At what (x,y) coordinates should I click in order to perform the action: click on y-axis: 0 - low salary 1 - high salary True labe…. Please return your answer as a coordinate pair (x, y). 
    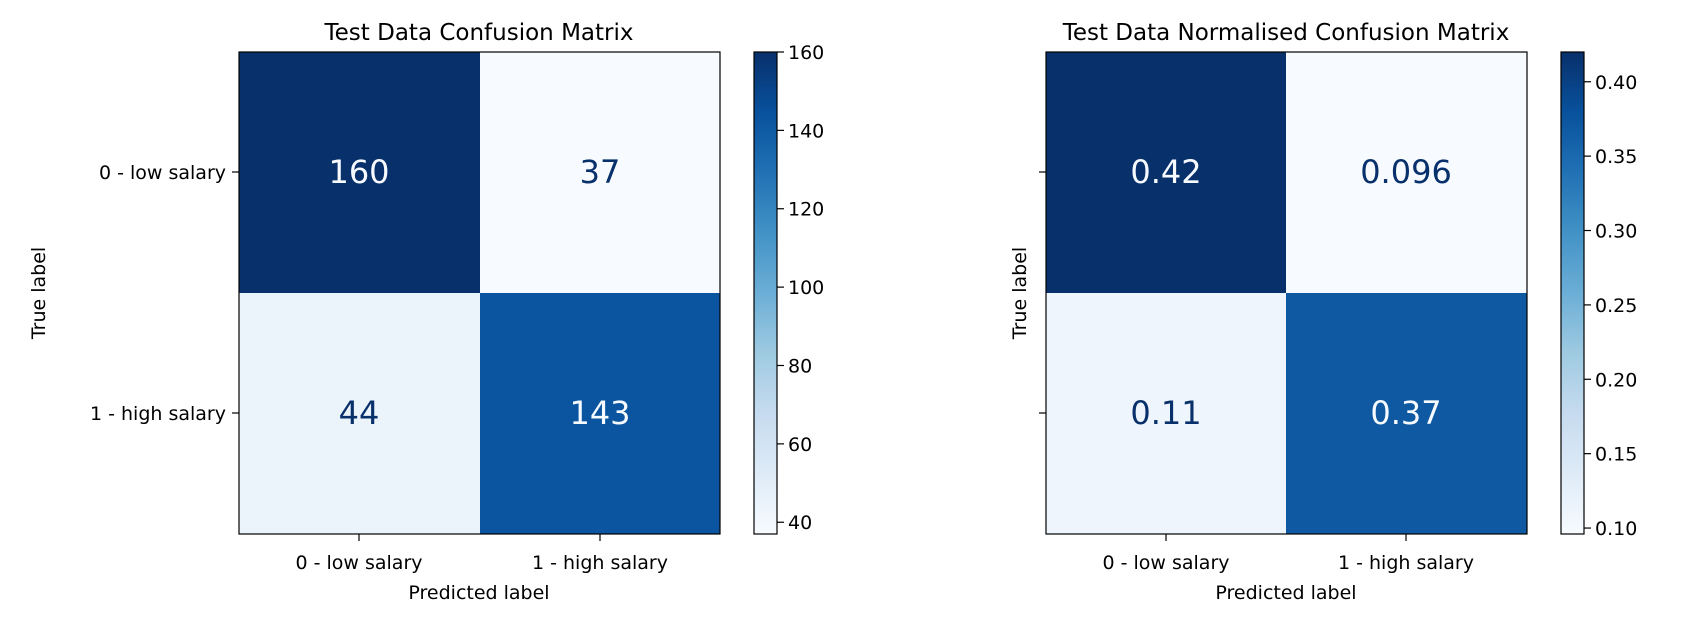
    Looking at the image, I should click on (133, 293).